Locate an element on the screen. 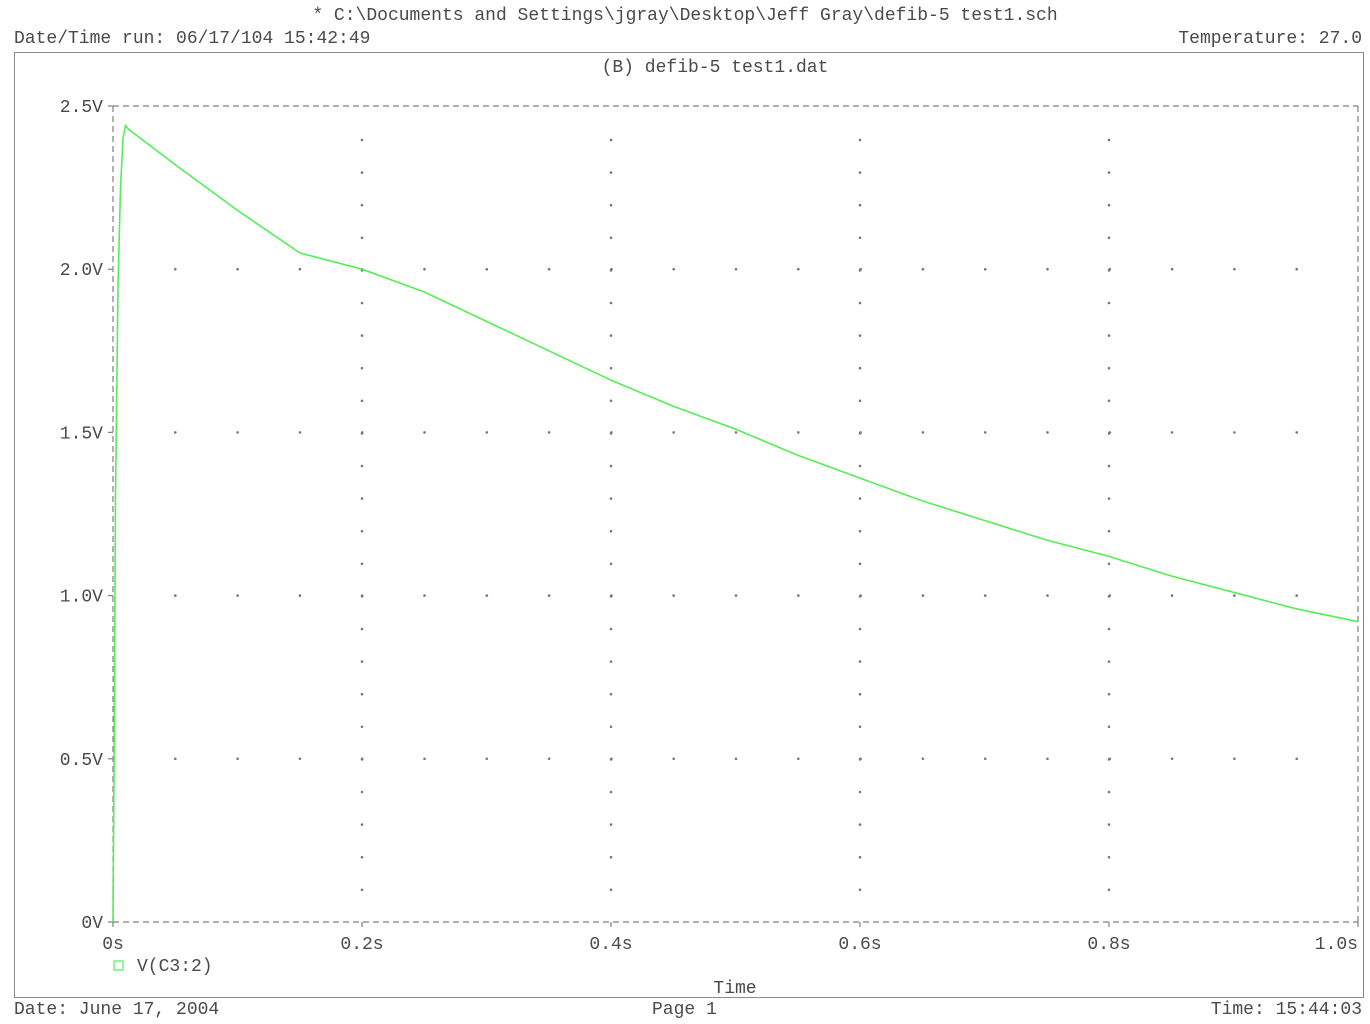  chart-title: (B) defib-5 test1.dat is located at coordinates (715, 68).